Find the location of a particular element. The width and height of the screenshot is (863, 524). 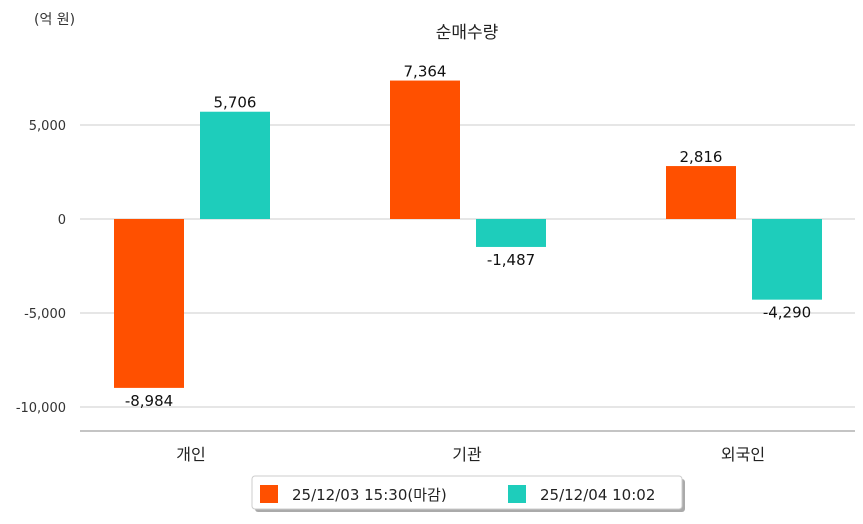

legend-label: 25/12/04 10:02 is located at coordinates (597, 495).